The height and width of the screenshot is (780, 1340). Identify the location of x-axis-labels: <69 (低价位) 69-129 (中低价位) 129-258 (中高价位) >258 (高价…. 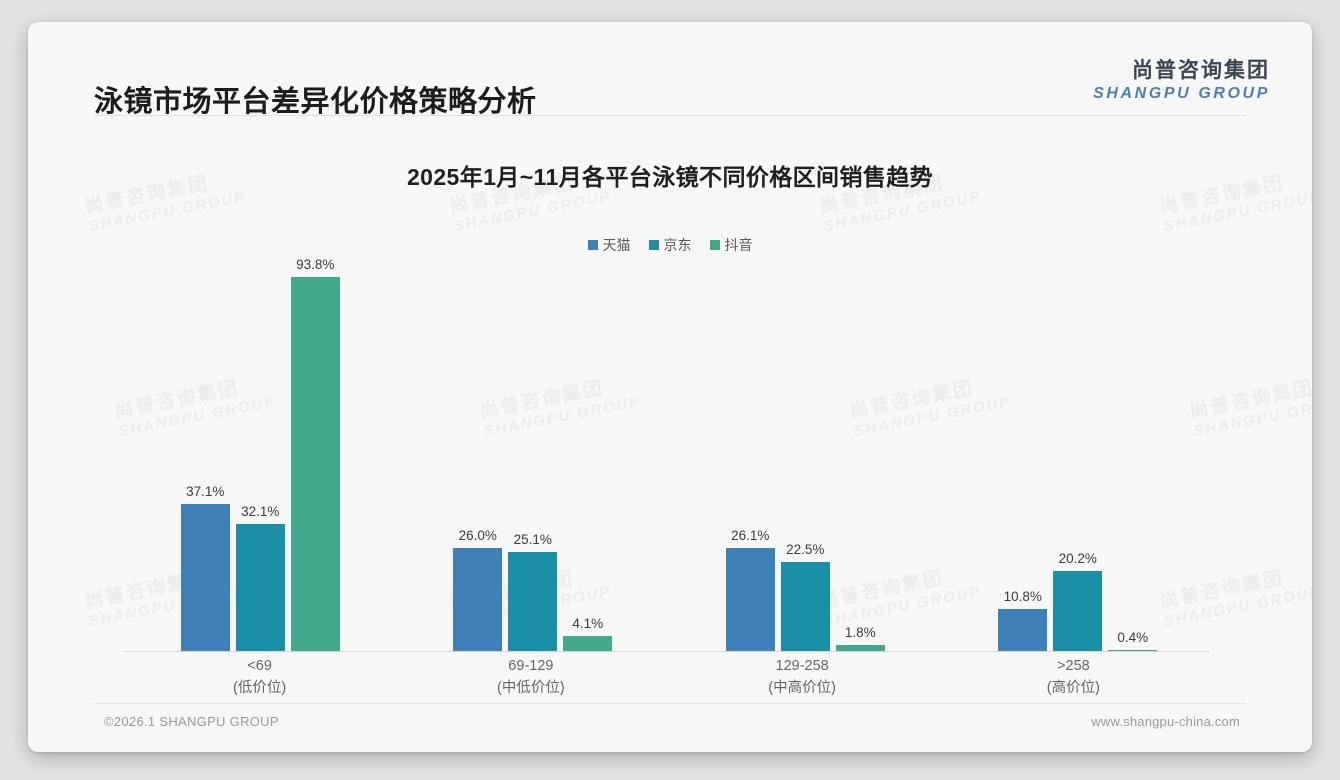
(666, 678).